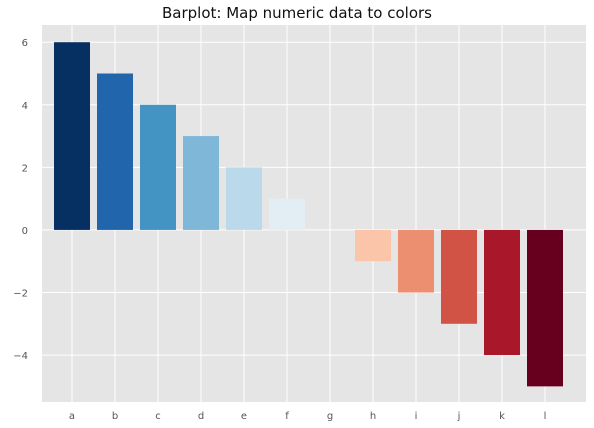 Image resolution: width=594 pixels, height=428 pixels. I want to click on bar-j, so click(459, 276).